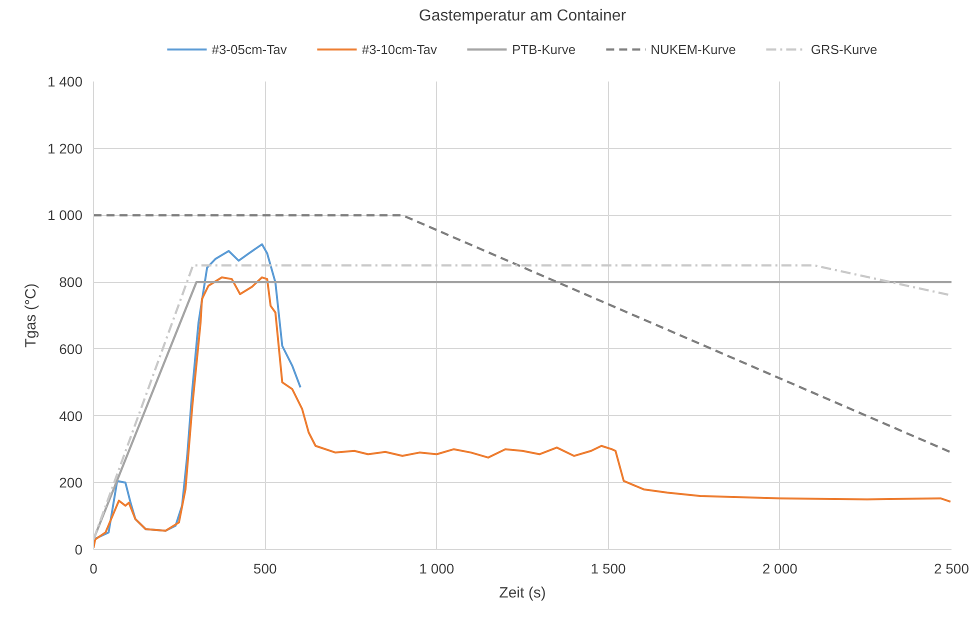 Image resolution: width=974 pixels, height=619 pixels. Describe the element at coordinates (608, 568) in the screenshot. I see `x-tick-label: 1 500` at that location.